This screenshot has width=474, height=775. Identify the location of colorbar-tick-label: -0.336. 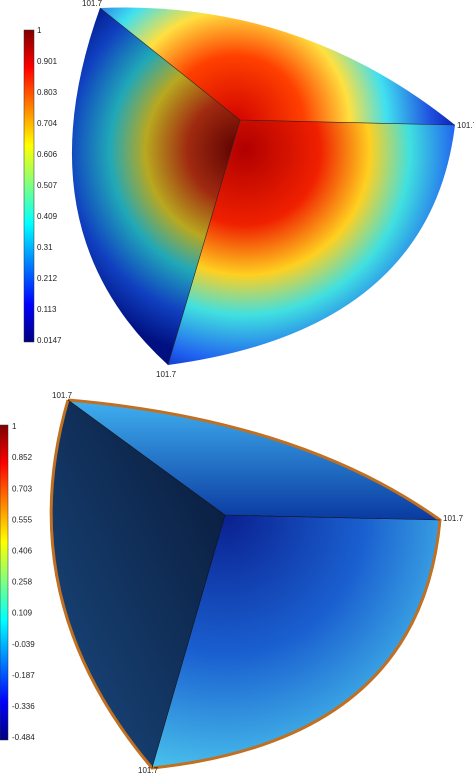
(23, 706).